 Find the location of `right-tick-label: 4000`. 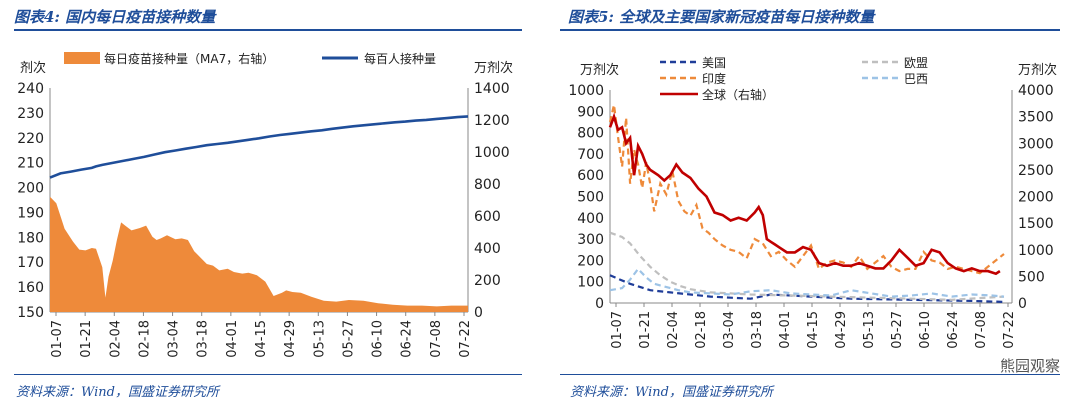

right-tick-label: 4000 is located at coordinates (1036, 91).